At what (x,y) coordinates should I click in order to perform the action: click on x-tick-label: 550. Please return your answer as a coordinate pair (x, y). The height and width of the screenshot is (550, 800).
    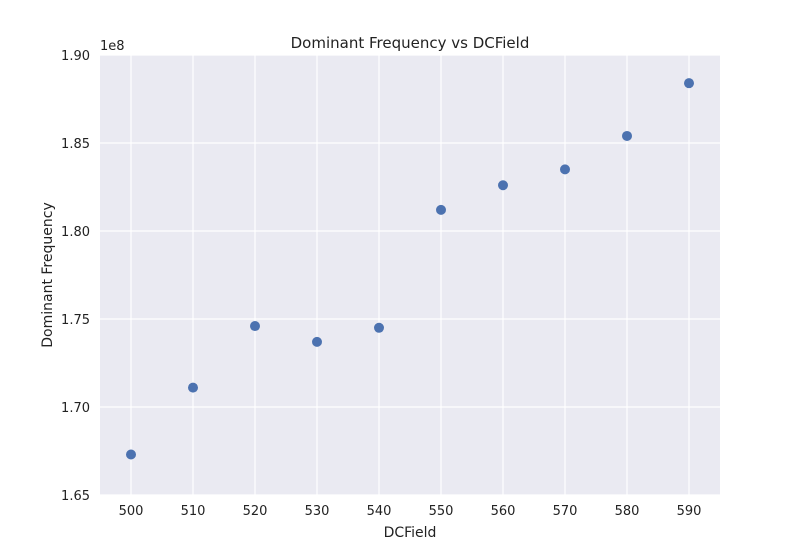
    Looking at the image, I should click on (441, 511).